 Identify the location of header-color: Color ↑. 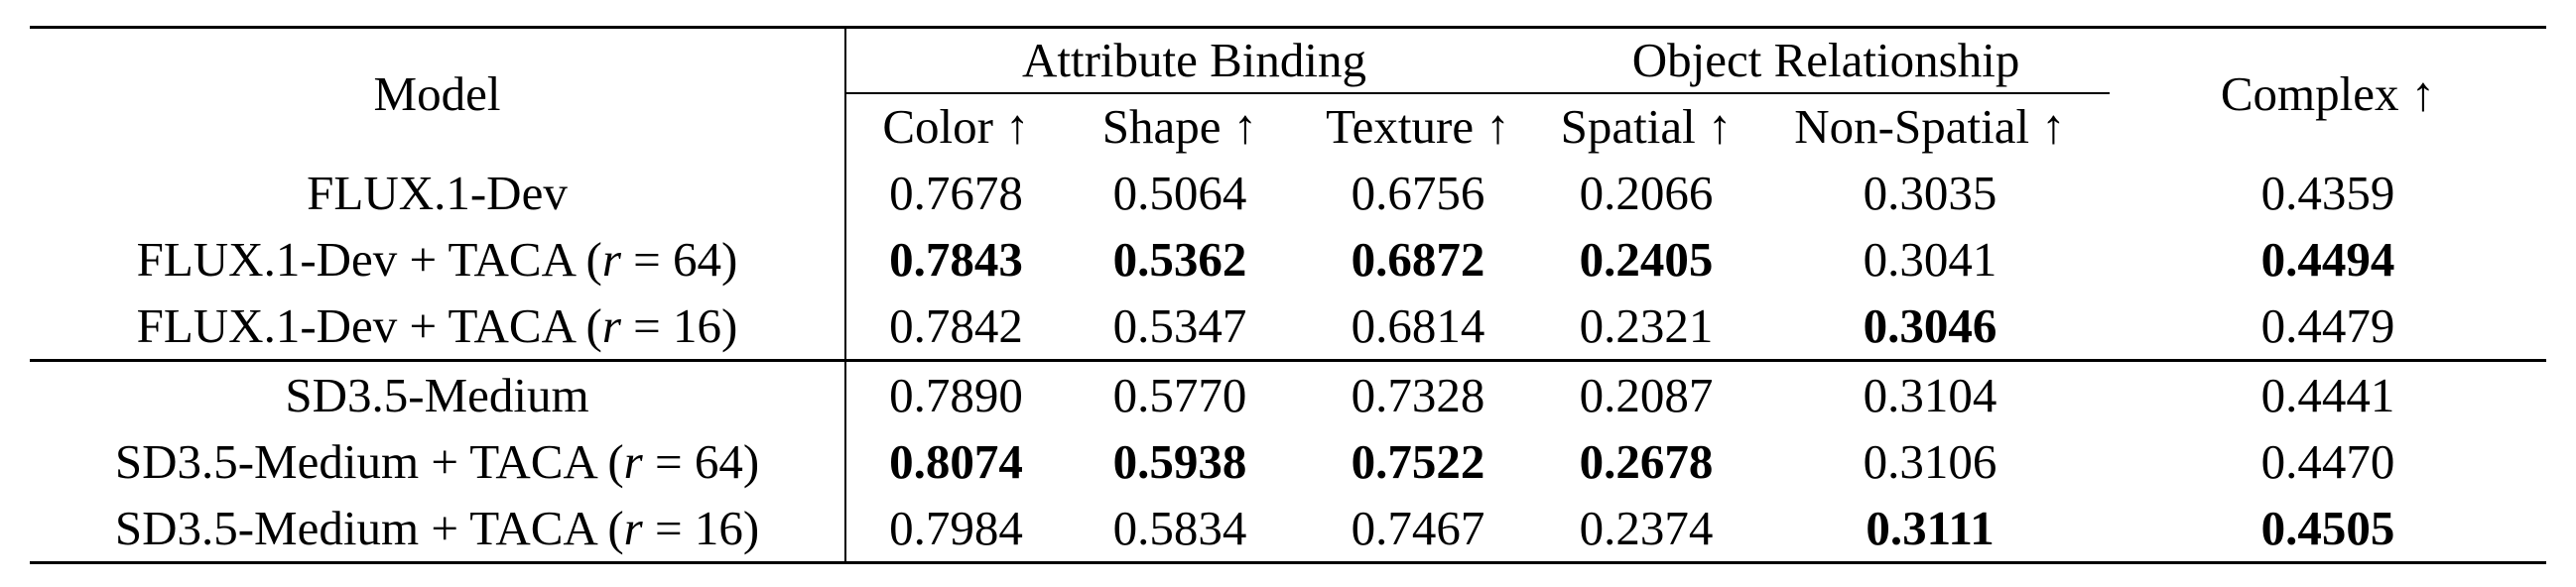
(956, 126).